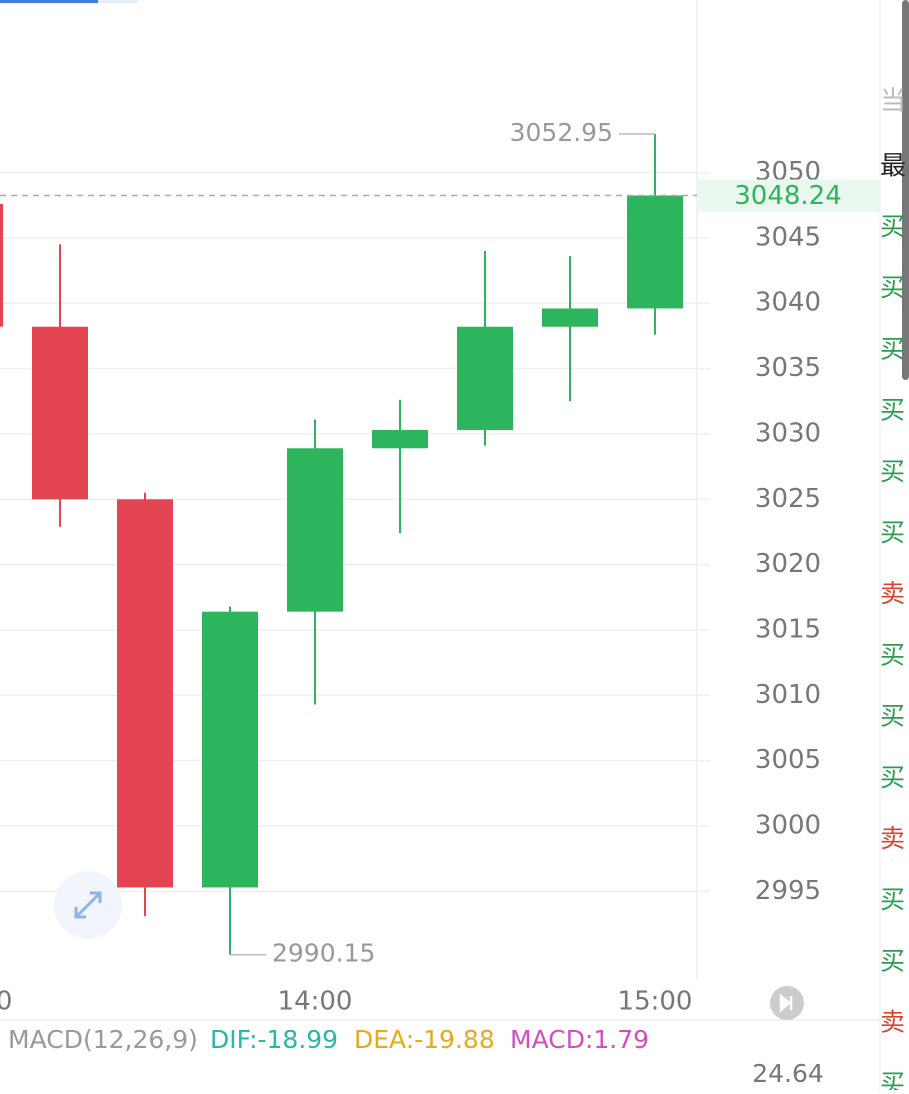 The height and width of the screenshot is (1094, 909). I want to click on y-tick-label: 3025, so click(788, 499).